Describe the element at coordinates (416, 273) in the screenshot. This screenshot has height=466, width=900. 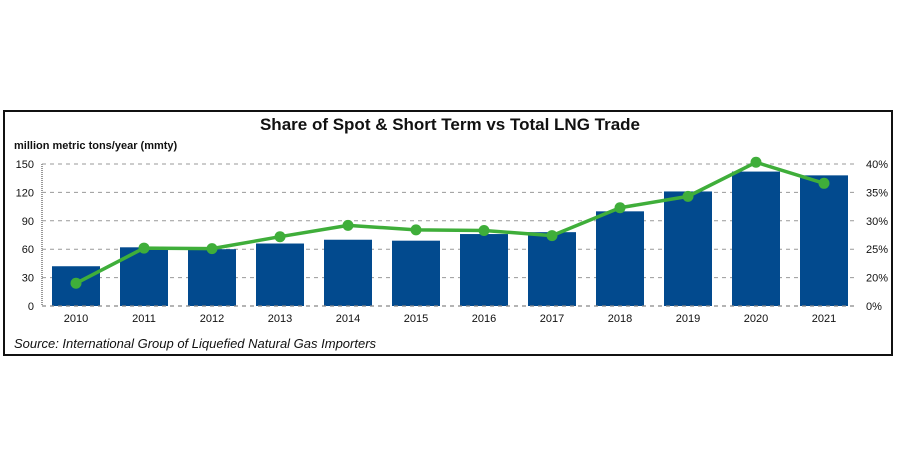
I see `bar-2015` at that location.